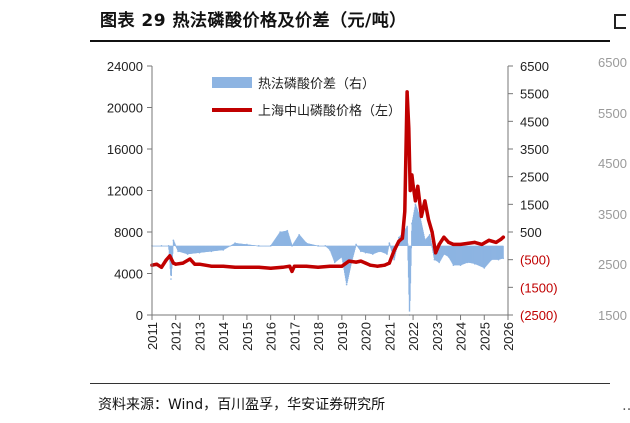 Image resolution: width=630 pixels, height=423 pixels. I want to click on left-tick-label: 4000, so click(128, 274).